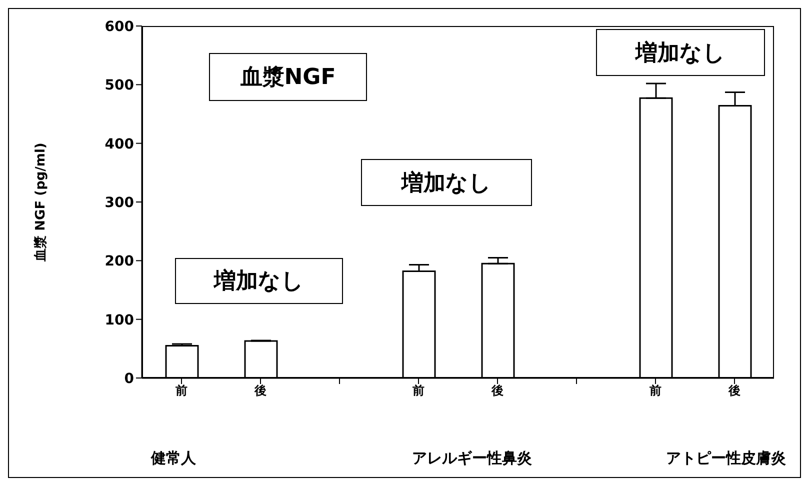 Image resolution: width=809 pixels, height=486 pixels. I want to click on y-tick-label: 300, so click(119, 202).